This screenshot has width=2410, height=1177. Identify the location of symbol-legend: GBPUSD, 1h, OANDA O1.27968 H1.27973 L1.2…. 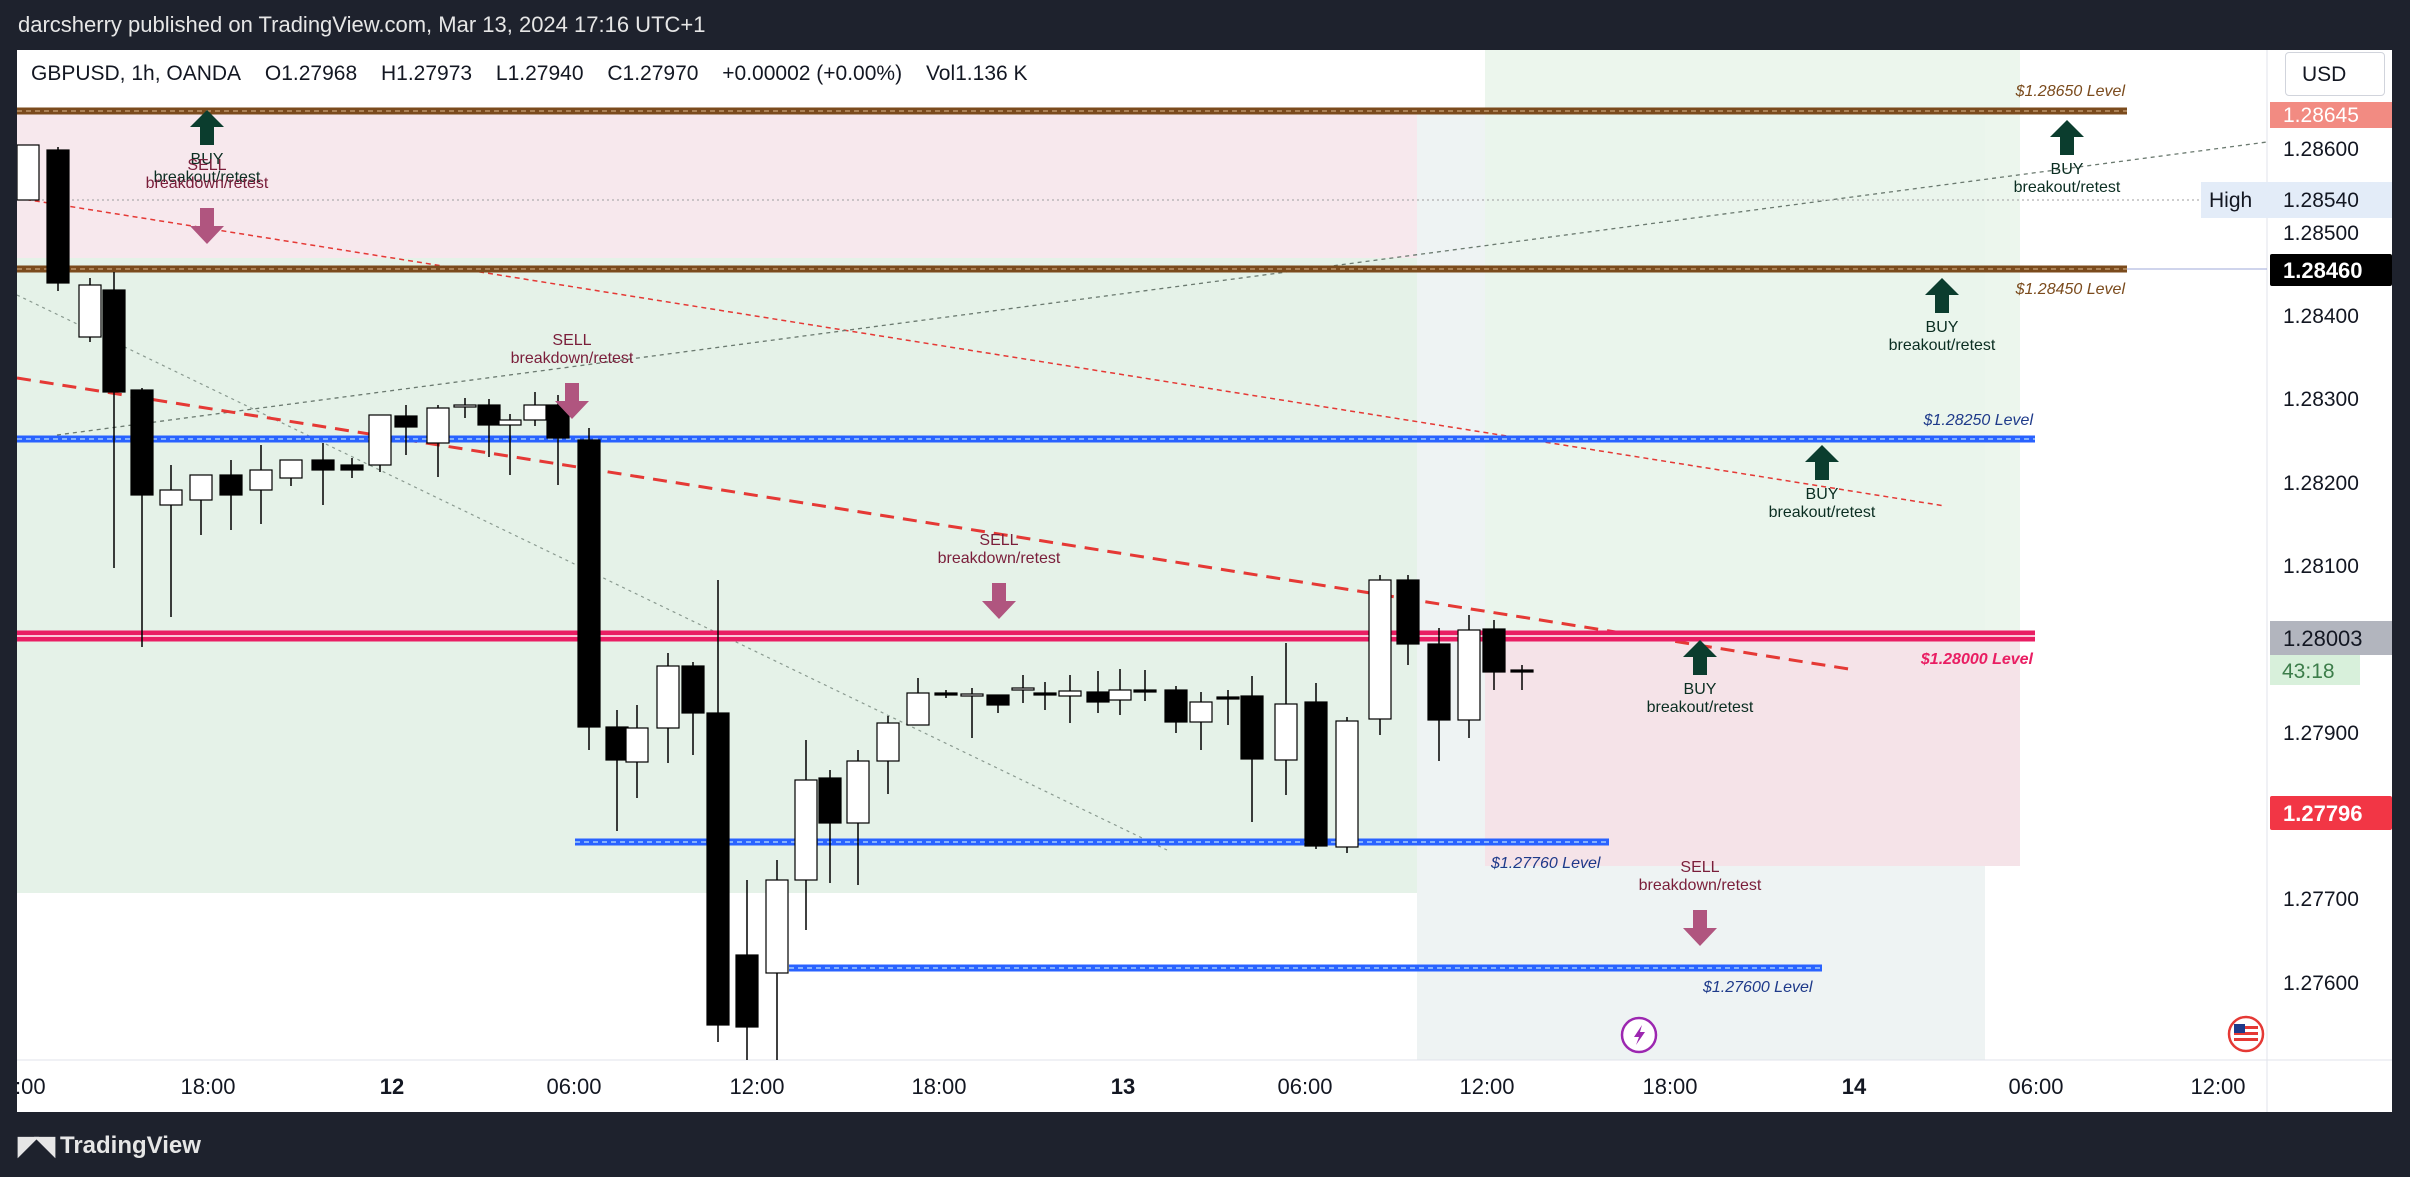
(538, 74).